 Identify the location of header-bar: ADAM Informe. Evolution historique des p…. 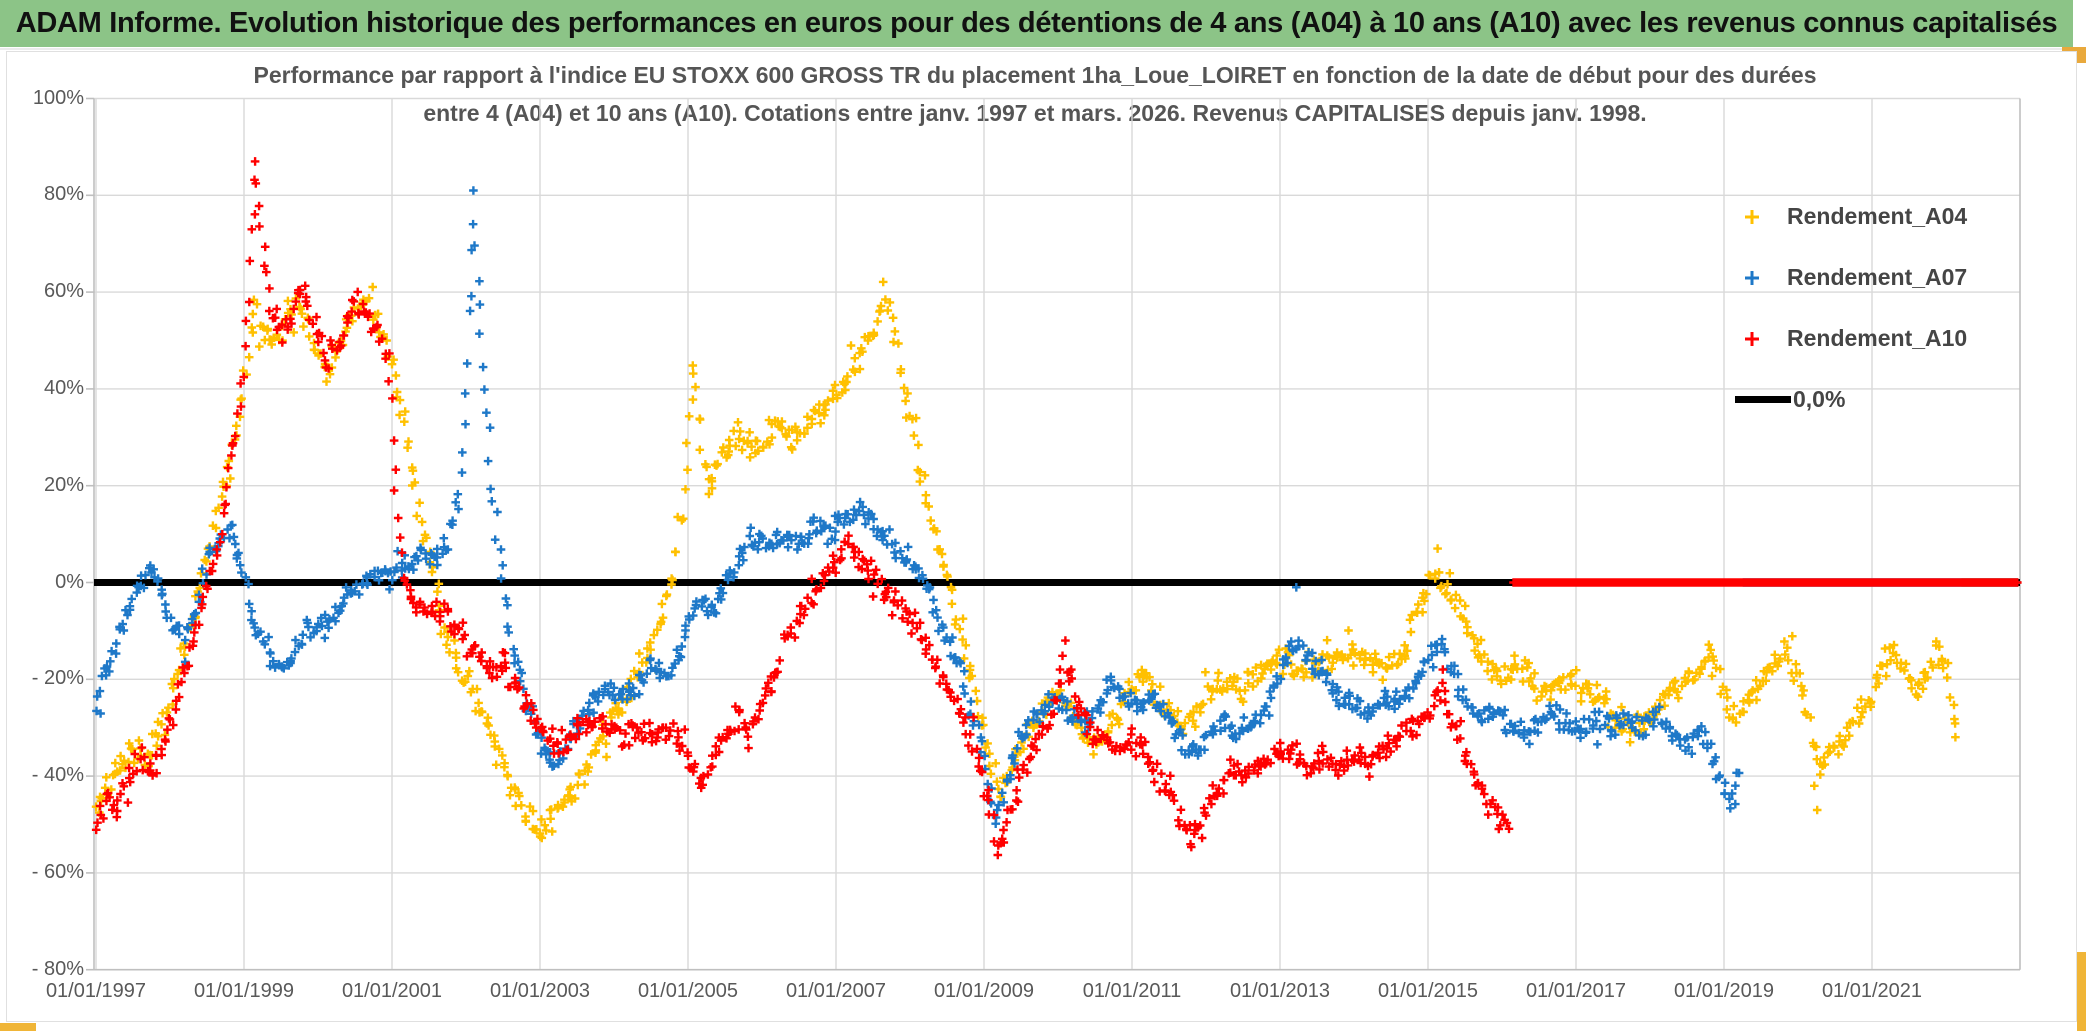
(1036, 23).